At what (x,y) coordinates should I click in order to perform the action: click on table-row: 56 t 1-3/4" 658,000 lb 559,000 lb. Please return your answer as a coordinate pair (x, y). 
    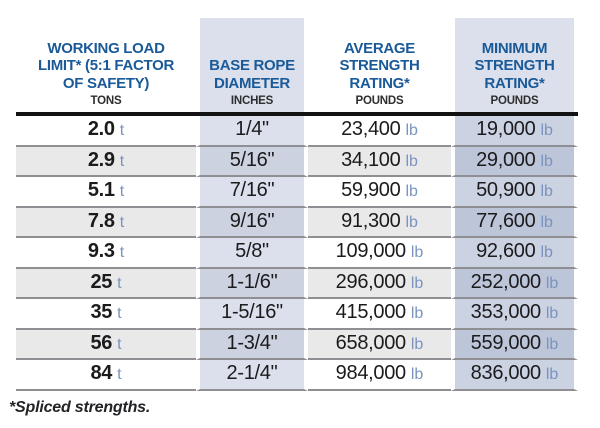
    Looking at the image, I should click on (297, 344).